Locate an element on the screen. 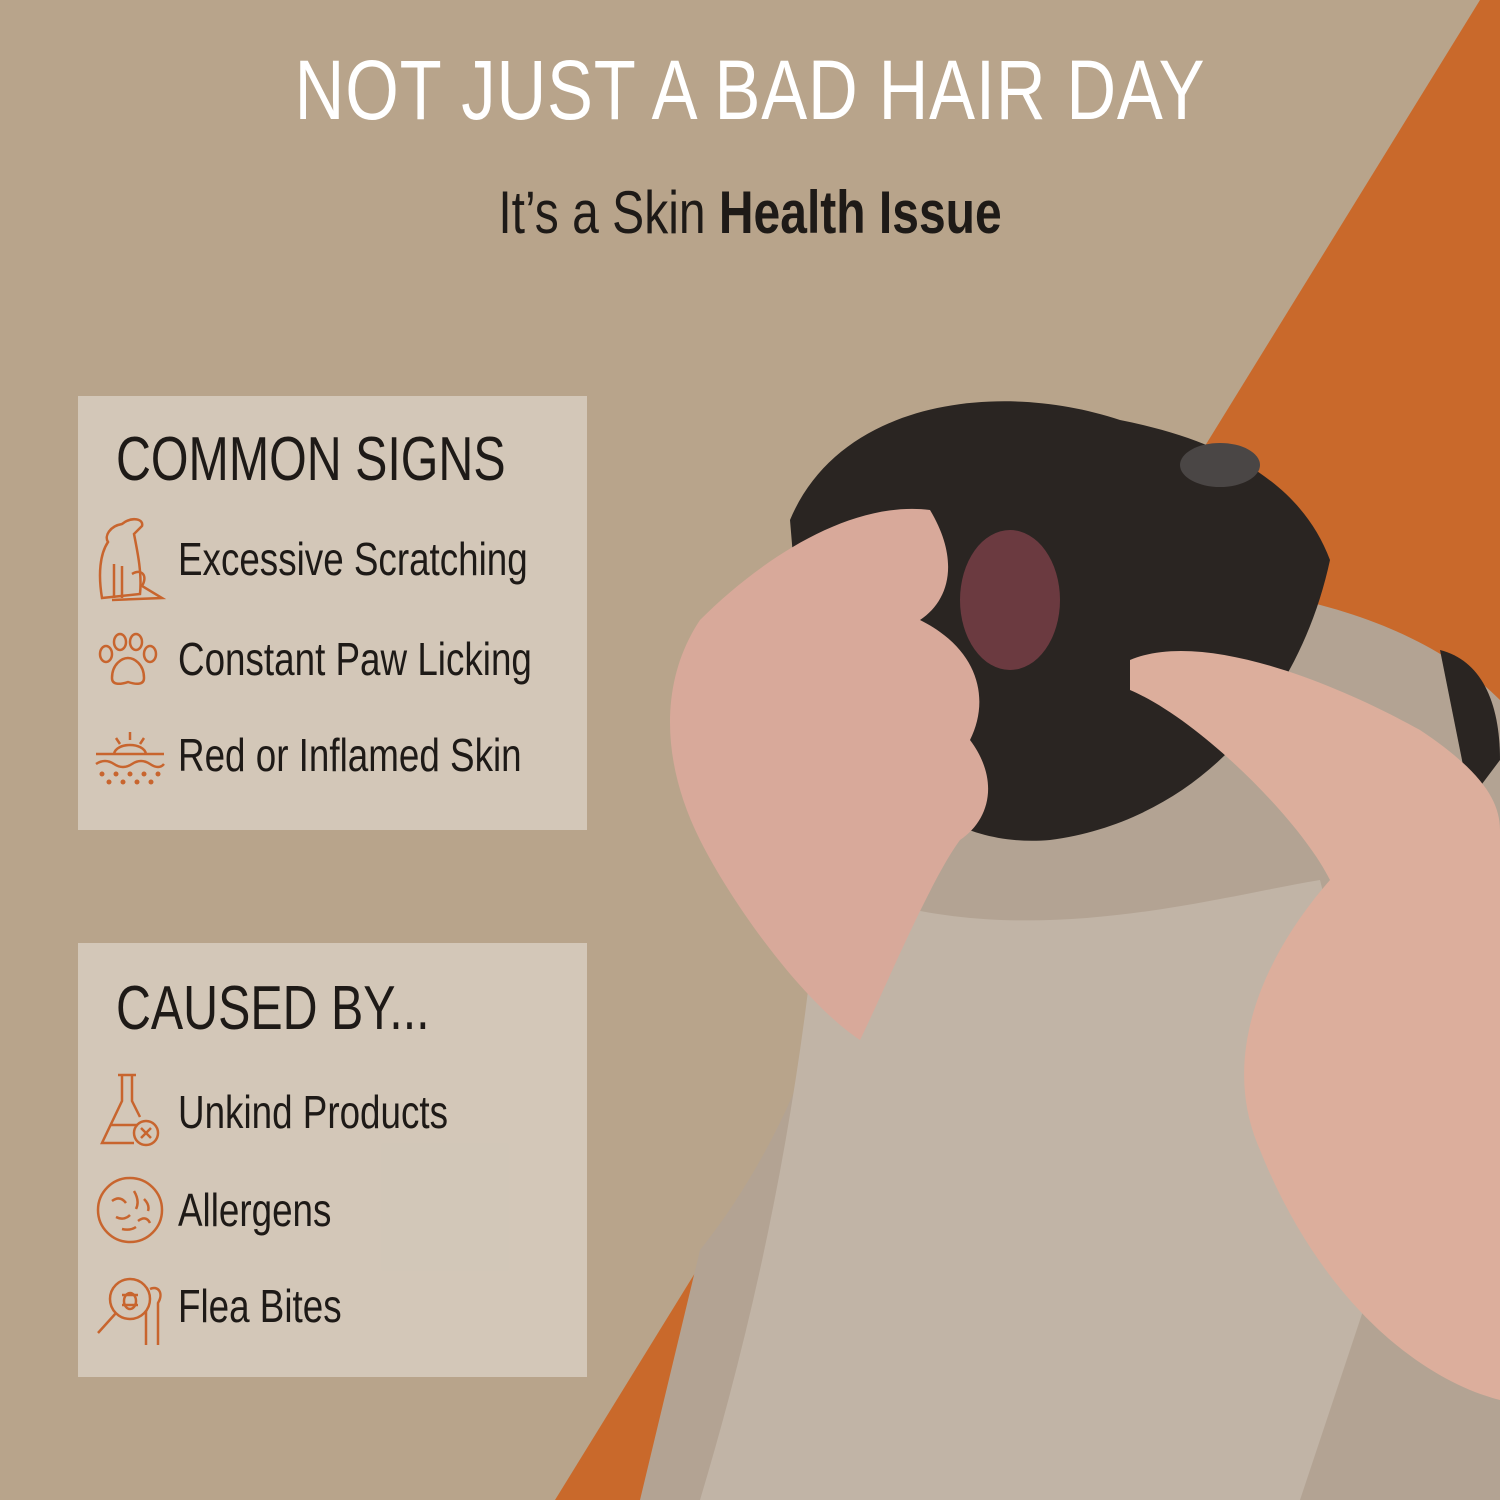 The height and width of the screenshot is (1500, 1500). item-label: Constant Paw Licking is located at coordinates (355, 659).